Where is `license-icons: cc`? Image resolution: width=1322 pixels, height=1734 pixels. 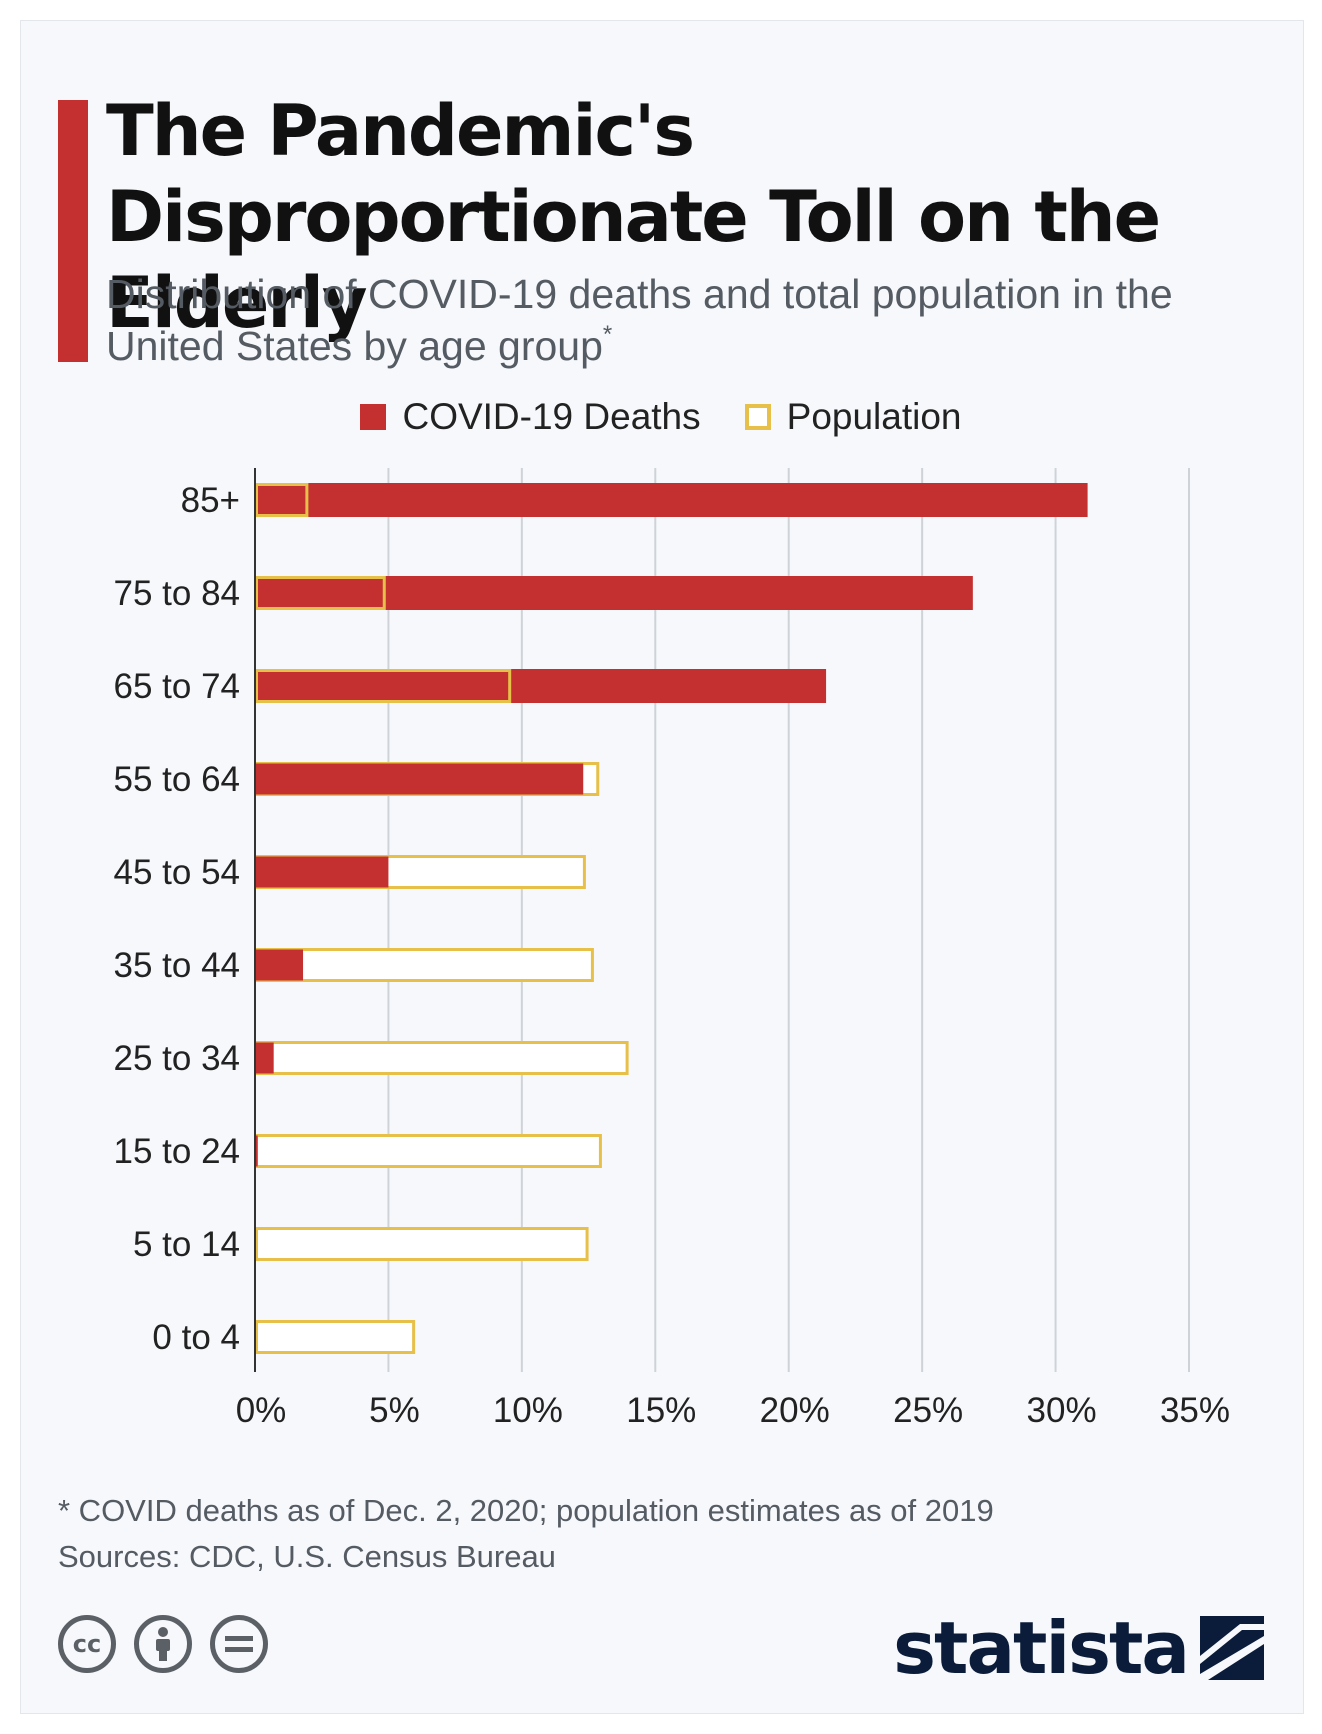
license-icons: cc is located at coordinates (172, 1644).